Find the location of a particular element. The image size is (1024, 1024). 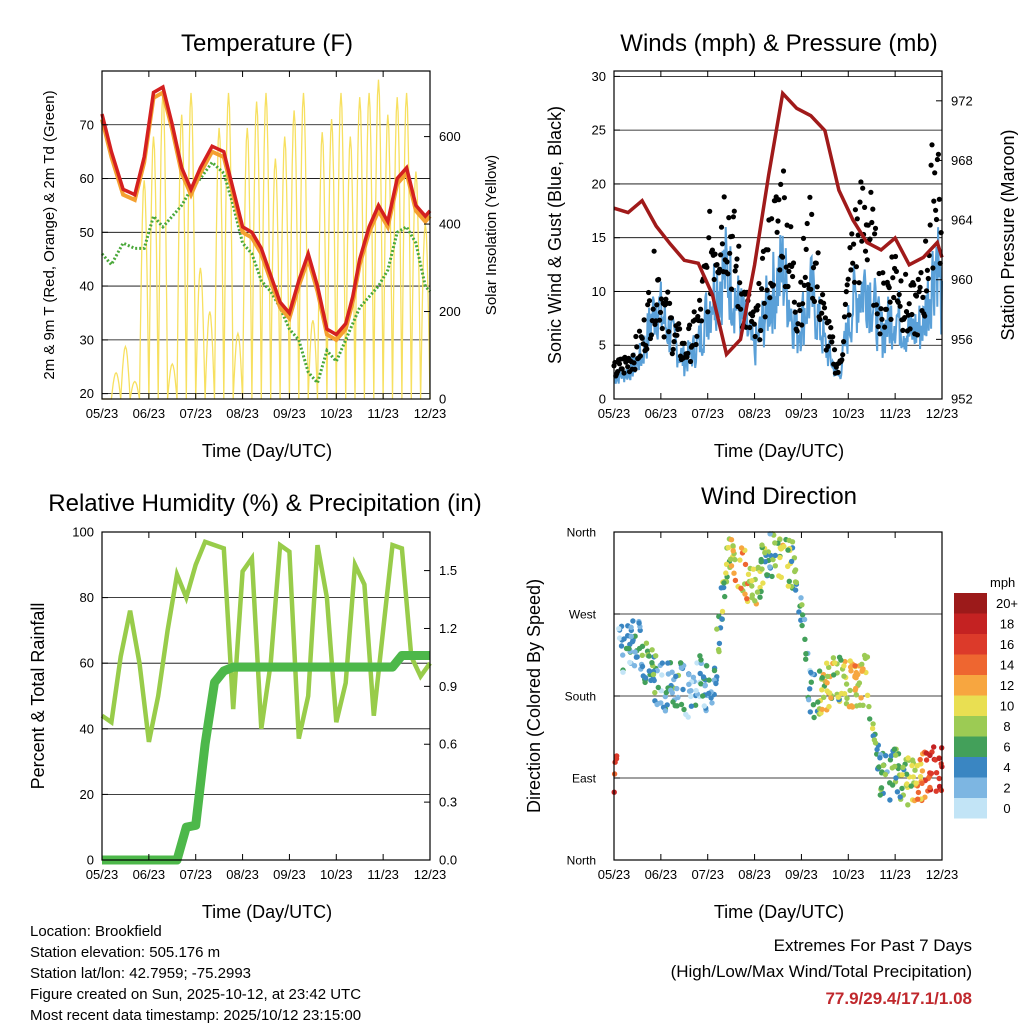

y2-tick-label: 964 is located at coordinates (962, 220).